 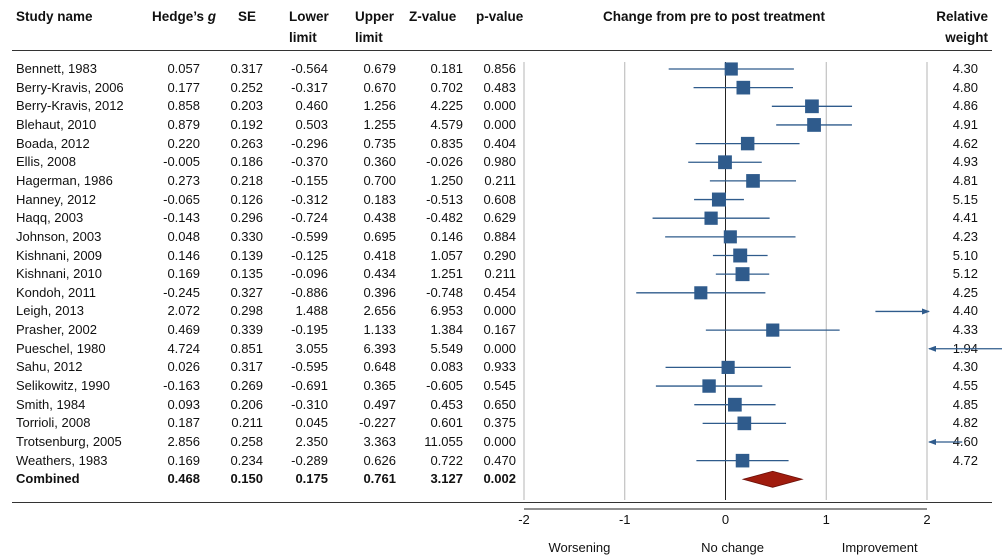 I want to click on cell-upper: 0.648, so click(x=379, y=367).